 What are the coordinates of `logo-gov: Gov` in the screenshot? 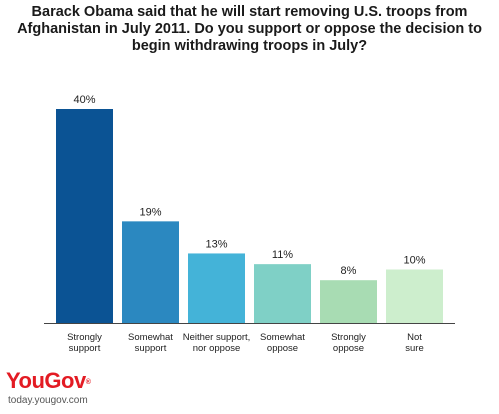 It's located at (65, 380).